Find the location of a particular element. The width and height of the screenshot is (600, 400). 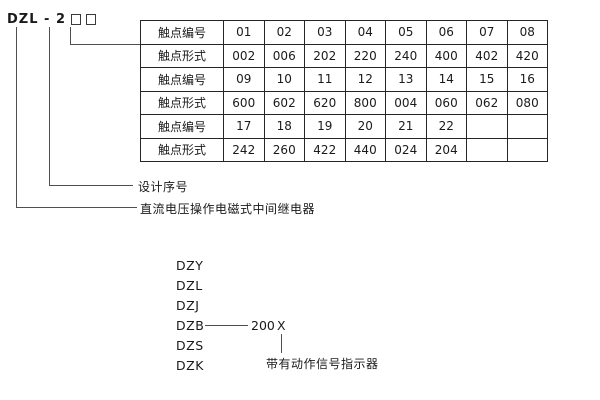

table-row: 触点形式 600 602 620 800 004 060 062 080 is located at coordinates (344, 102).